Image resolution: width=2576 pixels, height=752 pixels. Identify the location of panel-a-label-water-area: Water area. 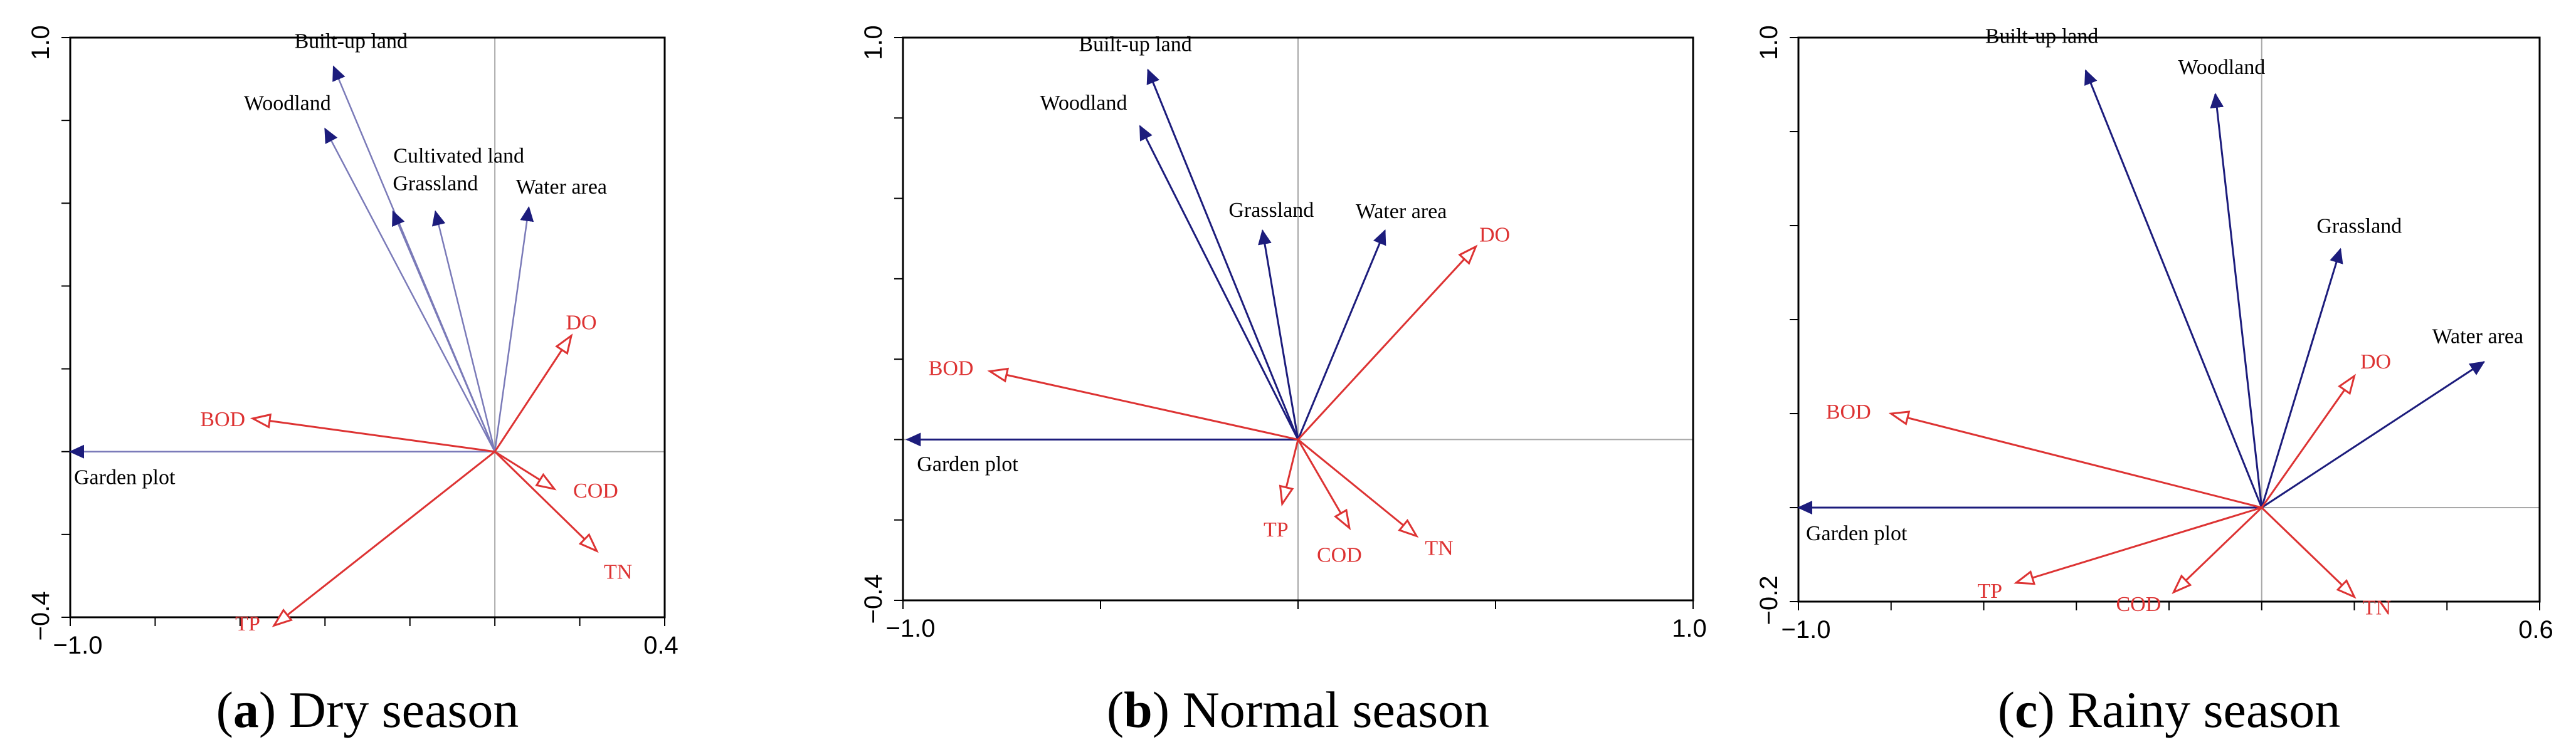
(561, 187).